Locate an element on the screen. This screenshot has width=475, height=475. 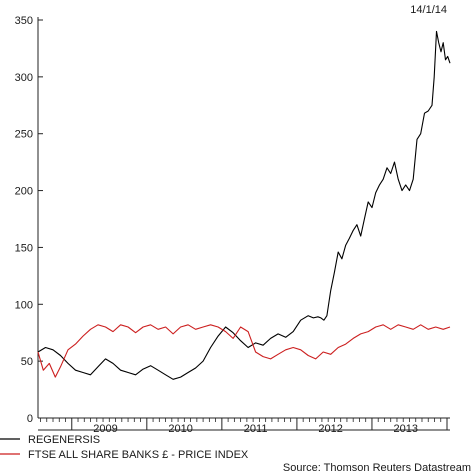
x-tick-label: 2009 is located at coordinates (105, 429).